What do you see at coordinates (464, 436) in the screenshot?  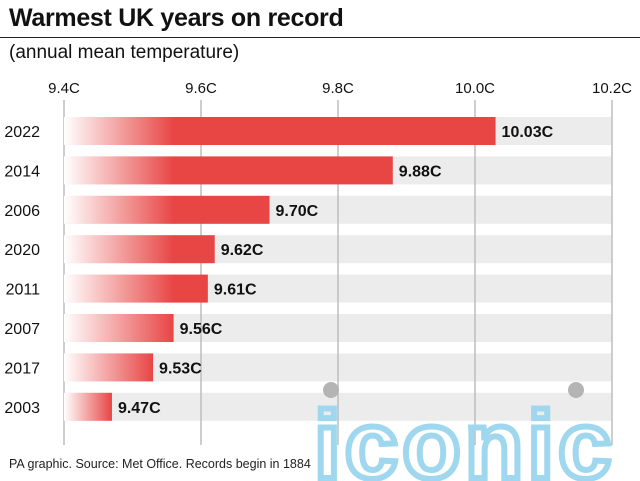 I see `watermark-text: iconic` at bounding box center [464, 436].